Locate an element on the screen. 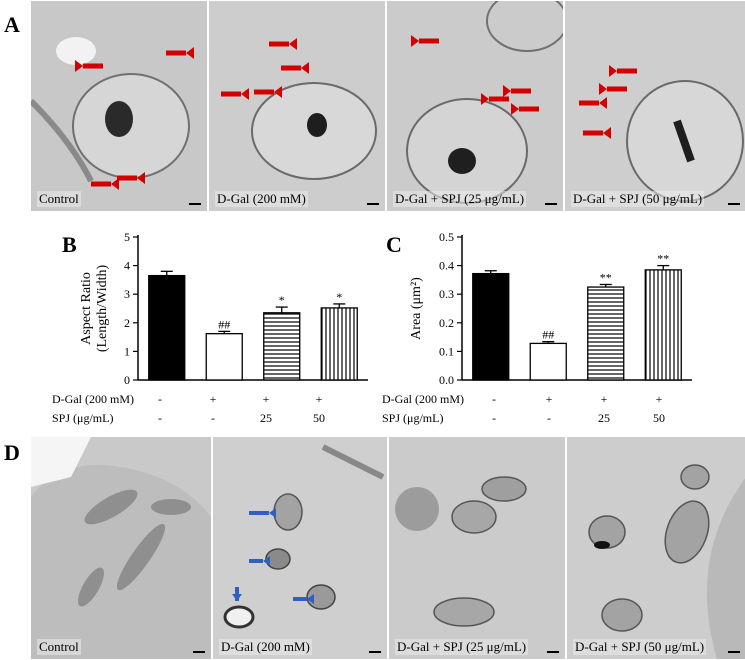 The image size is (745, 660). micrograph-a-control: Control is located at coordinates (119, 106).